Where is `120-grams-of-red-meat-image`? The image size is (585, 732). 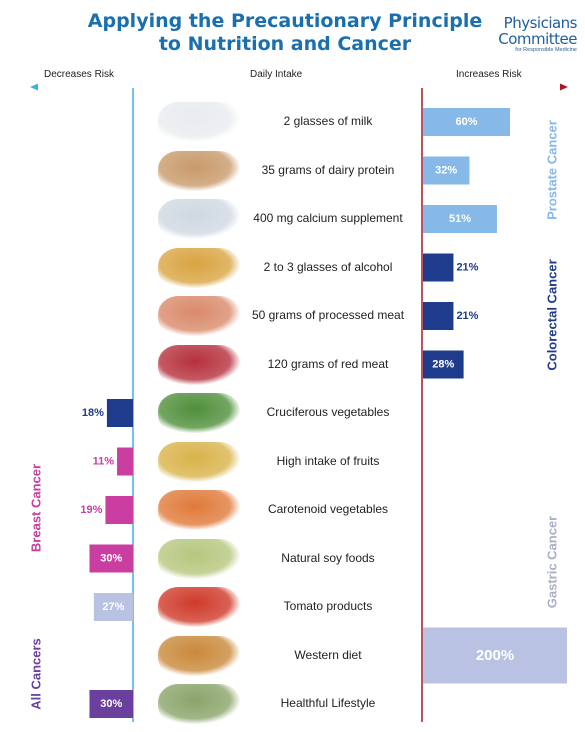
120-grams-of-red-meat-image is located at coordinates (199, 364).